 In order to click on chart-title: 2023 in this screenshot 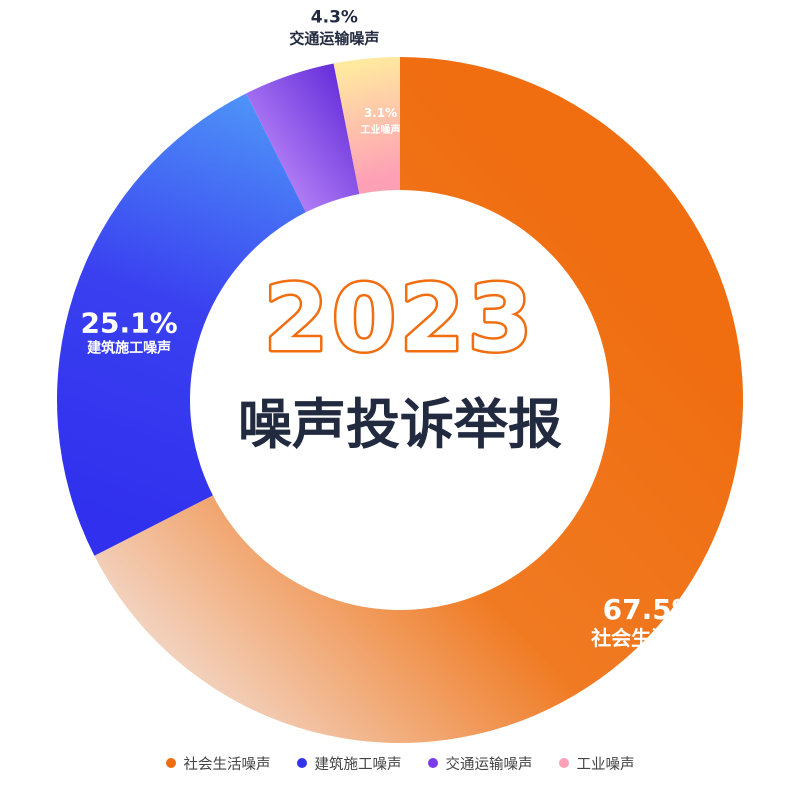, I will do `click(400, 318)`.